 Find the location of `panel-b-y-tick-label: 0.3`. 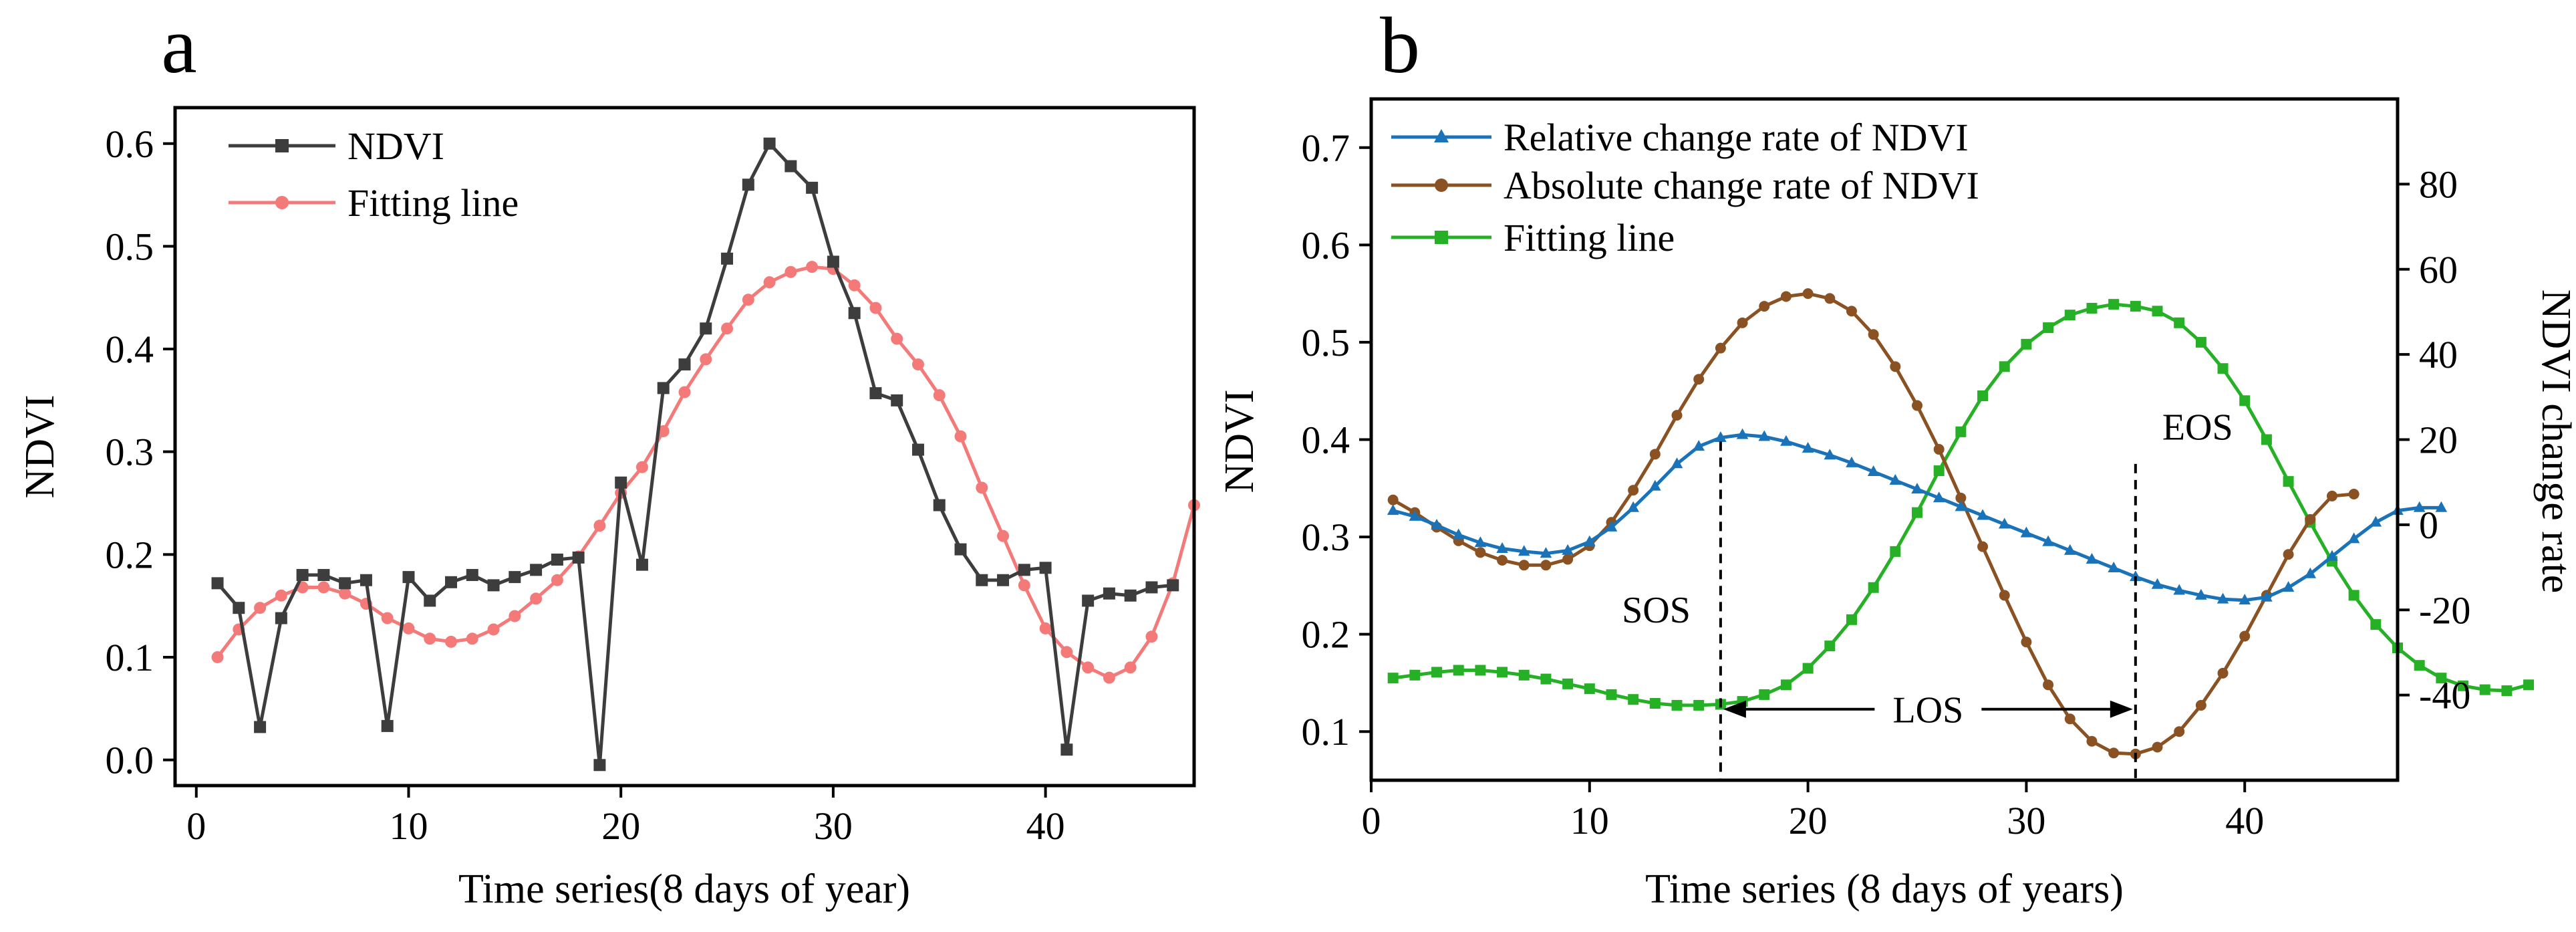

panel-b-y-tick-label: 0.3 is located at coordinates (1326, 537).